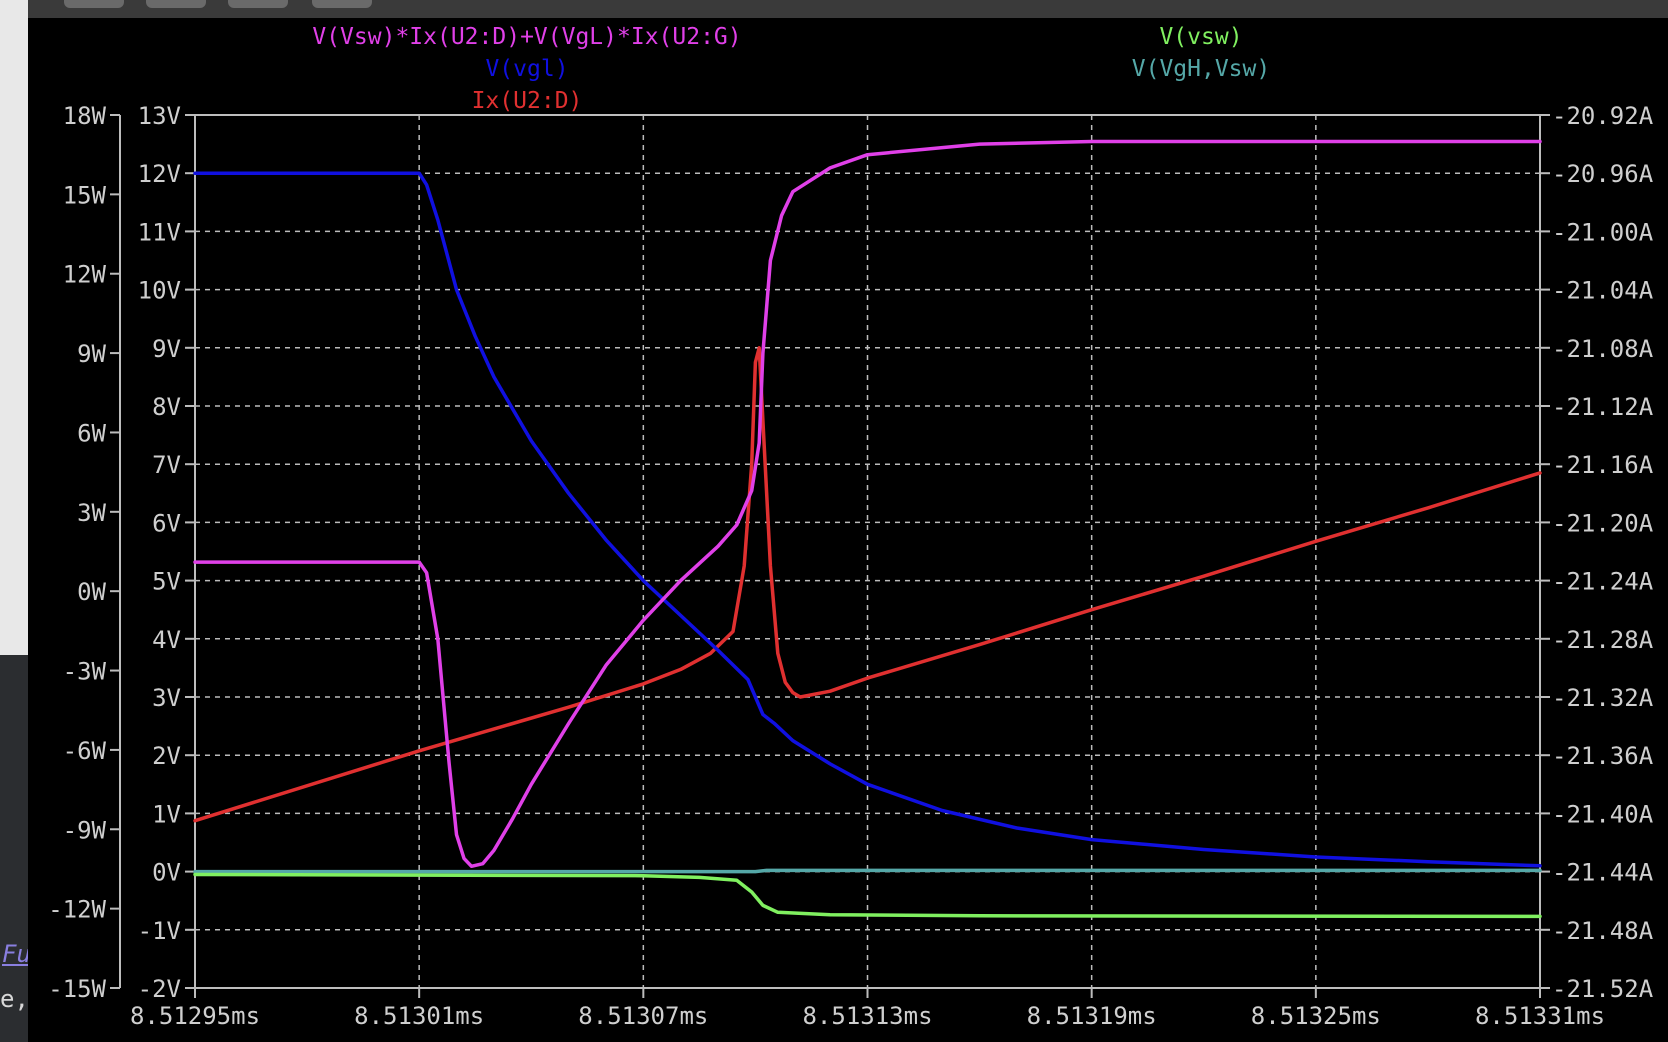 This screenshot has height=1042, width=1668. What do you see at coordinates (1603, 232) in the screenshot?
I see `current-tick-label: -21.00A` at bounding box center [1603, 232].